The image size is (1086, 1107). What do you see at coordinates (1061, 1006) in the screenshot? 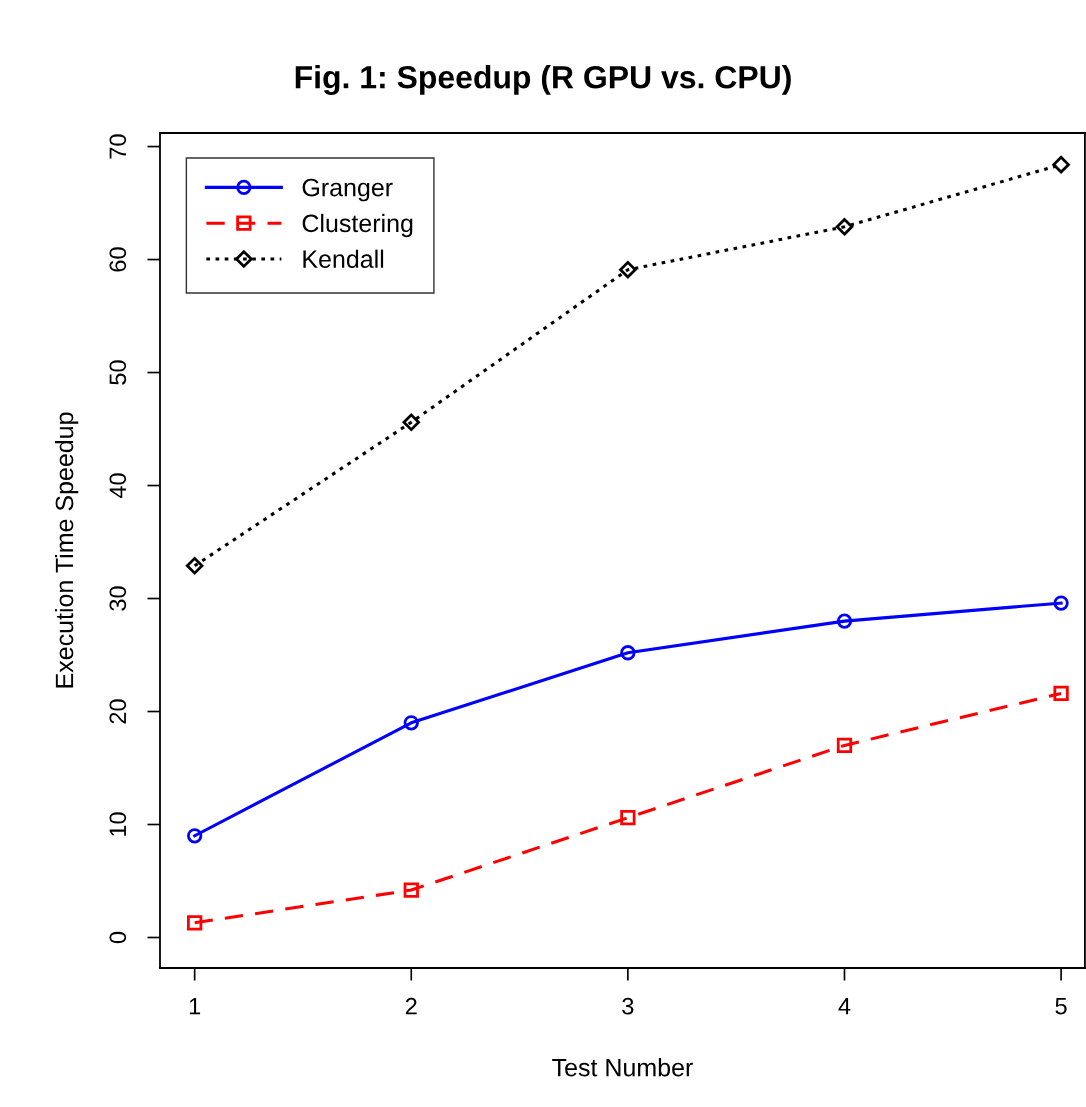
I see `x-tick-label: 5` at bounding box center [1061, 1006].